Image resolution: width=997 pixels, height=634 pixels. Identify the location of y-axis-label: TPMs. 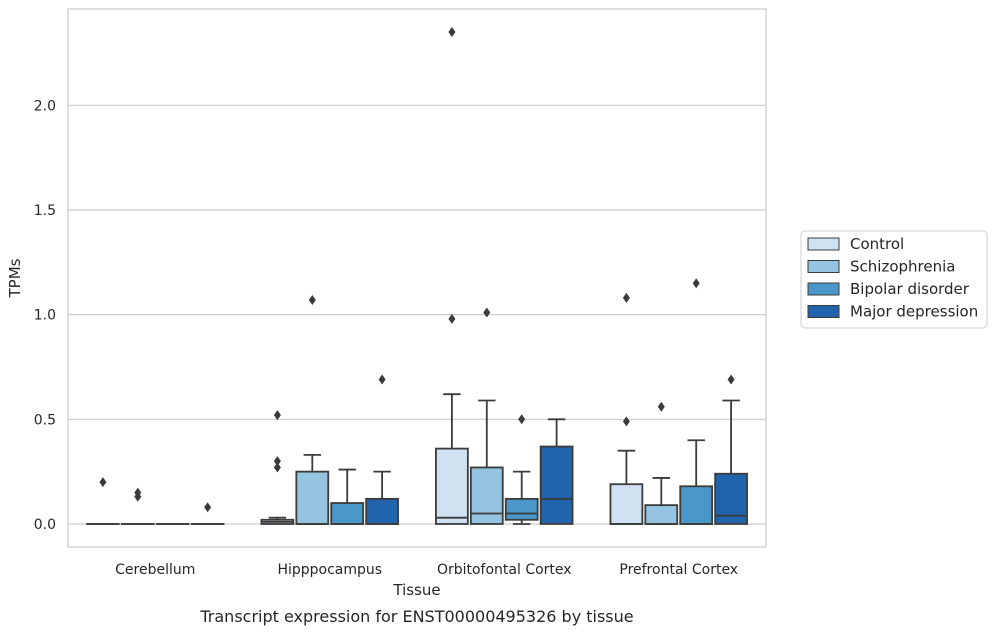
(15, 278).